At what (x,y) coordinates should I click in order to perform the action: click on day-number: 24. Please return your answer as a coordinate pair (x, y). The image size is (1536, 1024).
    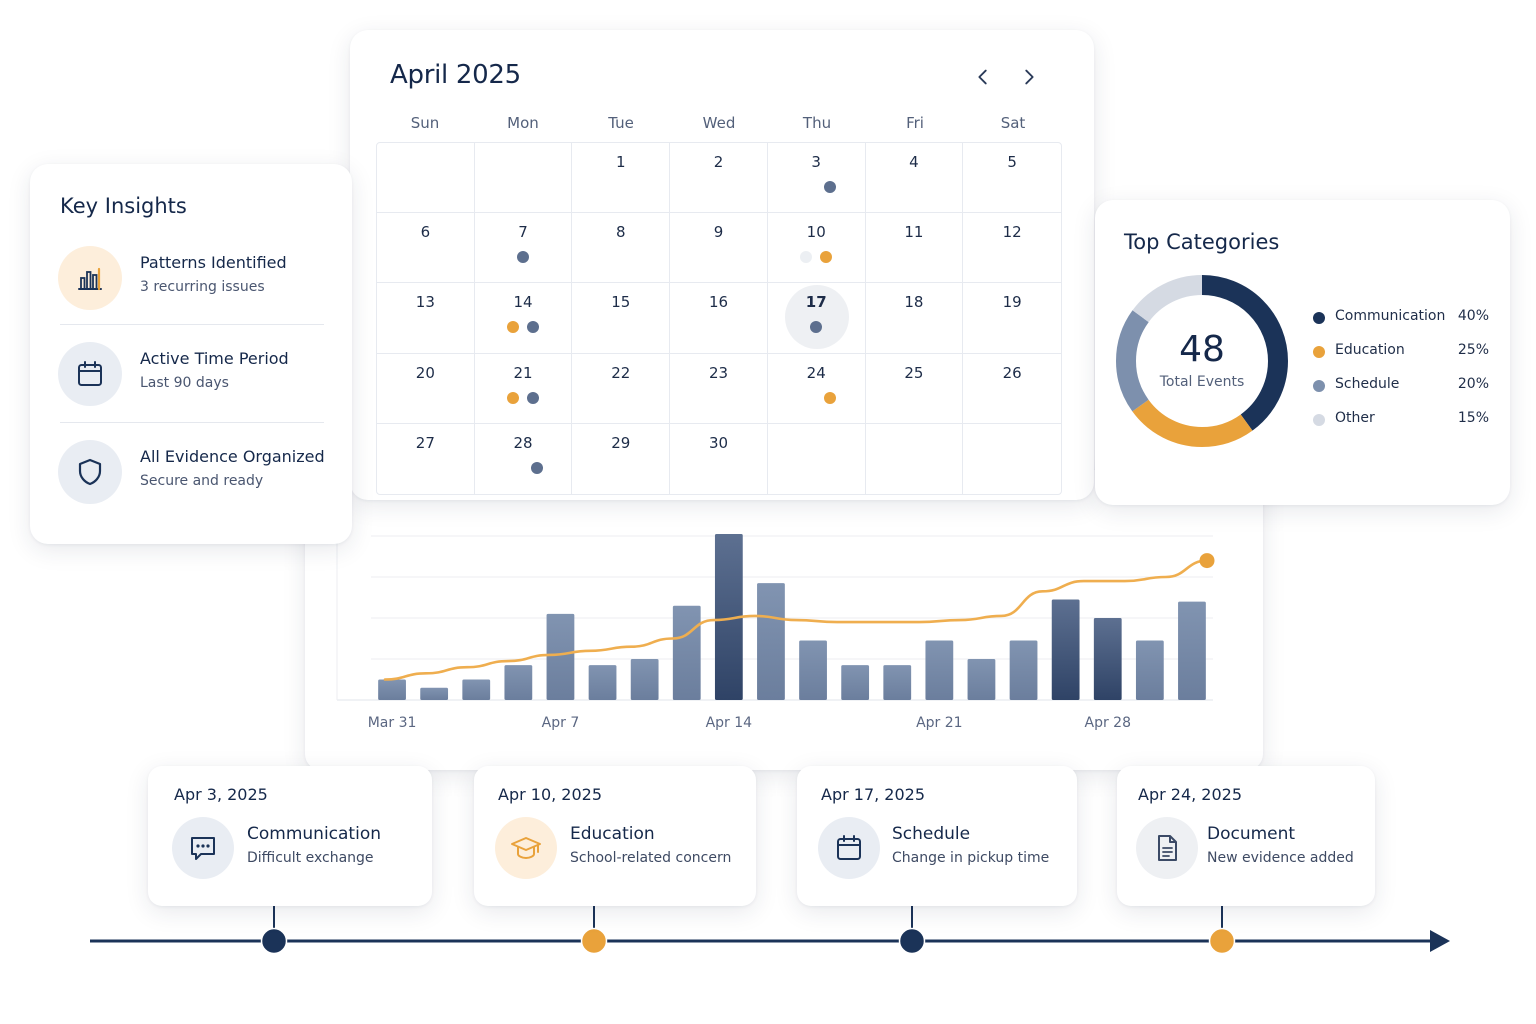
    Looking at the image, I should click on (816, 372).